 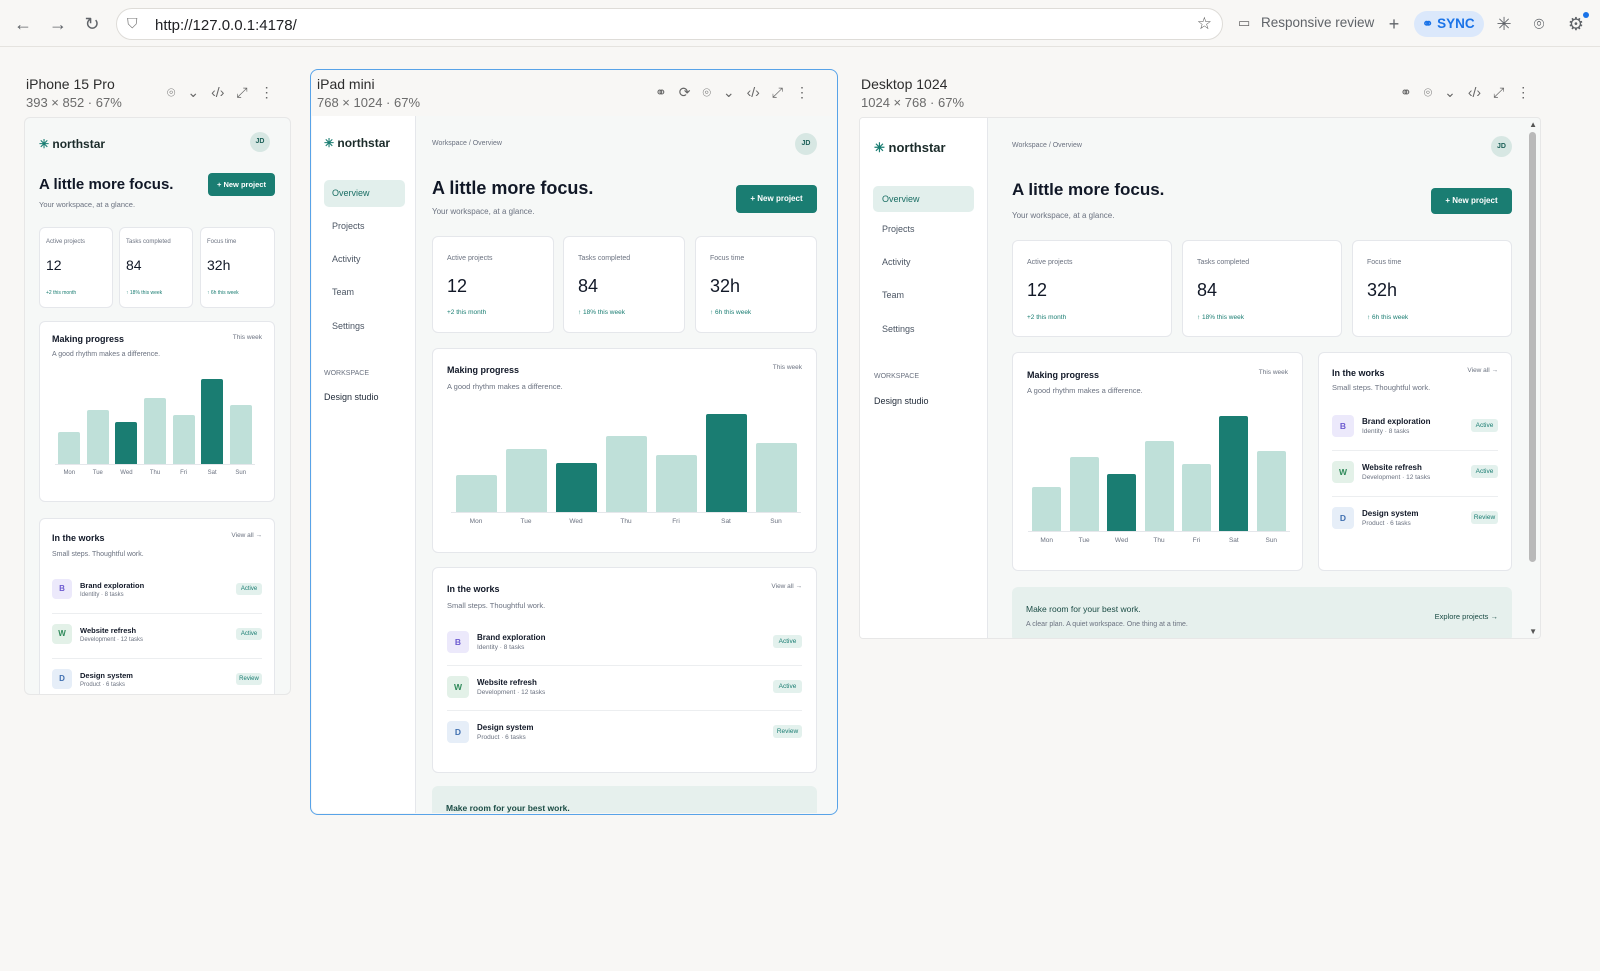 I want to click on project-meta: Product · 6 tasks, so click(x=1386, y=523).